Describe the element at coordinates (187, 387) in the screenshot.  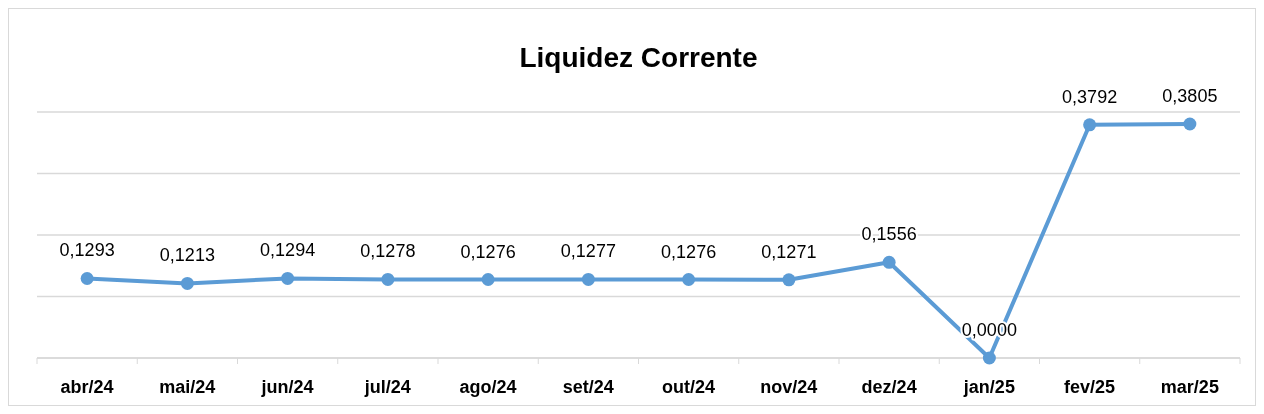
I see `x-tick-label: mai/24` at that location.